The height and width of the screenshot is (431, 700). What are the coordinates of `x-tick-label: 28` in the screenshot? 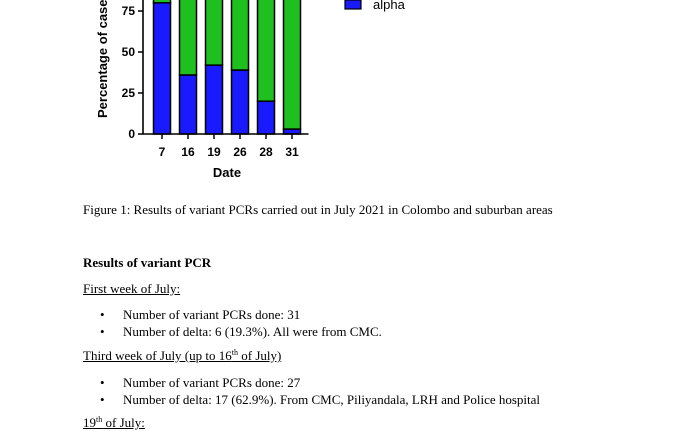 It's located at (266, 152).